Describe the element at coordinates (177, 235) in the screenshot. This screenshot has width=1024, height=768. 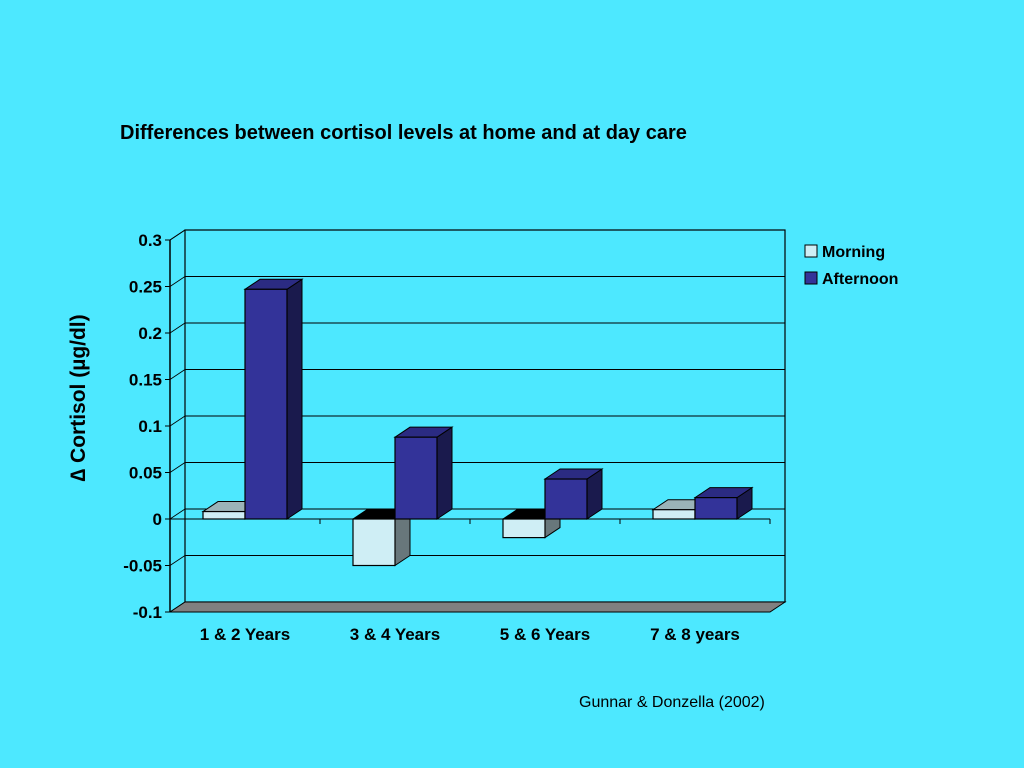
I see `side-wall-top` at that location.